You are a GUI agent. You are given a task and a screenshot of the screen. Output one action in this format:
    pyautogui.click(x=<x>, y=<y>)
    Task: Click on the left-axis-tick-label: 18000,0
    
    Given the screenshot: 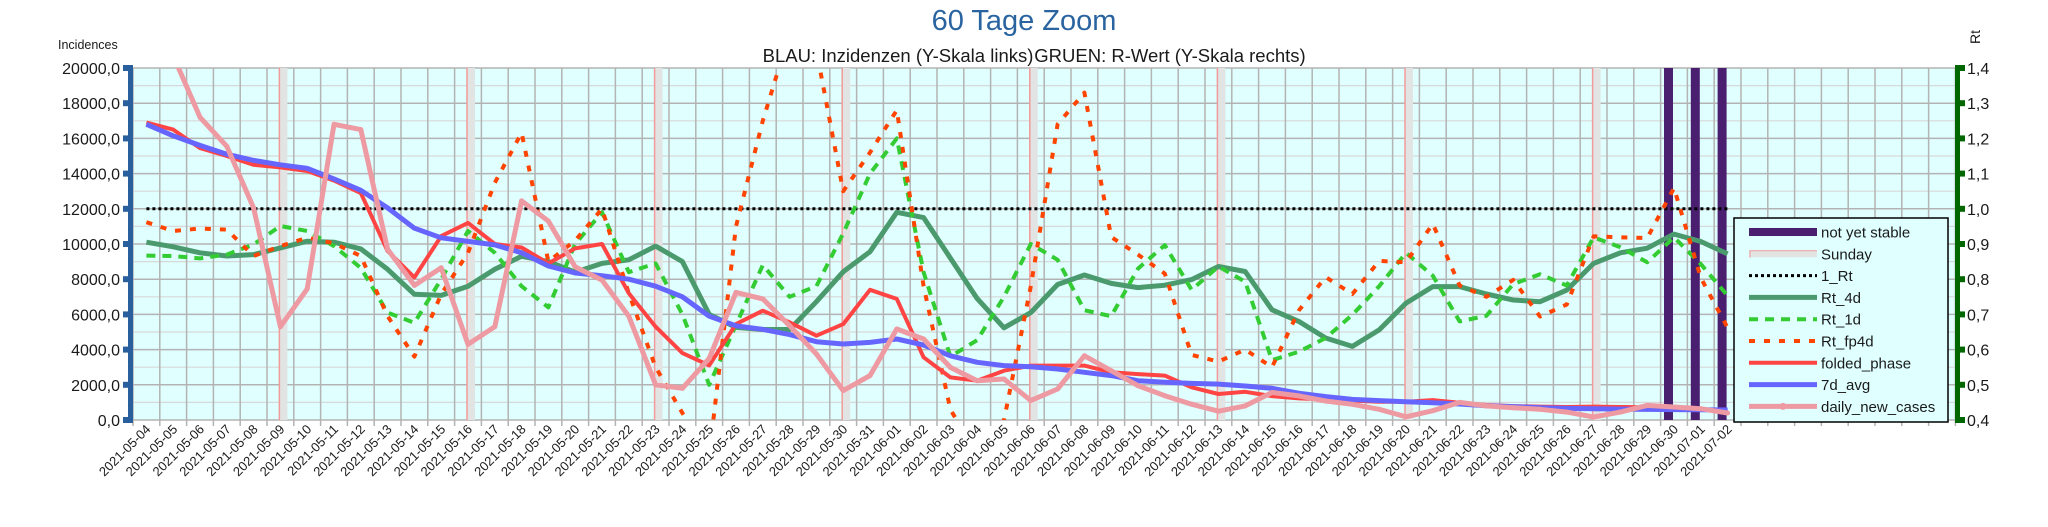 What is the action you would take?
    pyautogui.click(x=91, y=104)
    